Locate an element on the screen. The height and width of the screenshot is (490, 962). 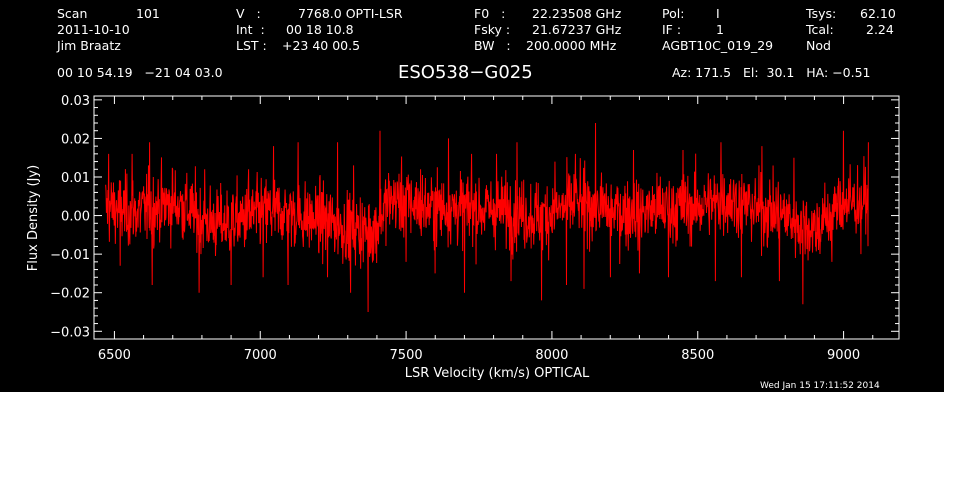
y-tick-label: −0.03 is located at coordinates (70, 332).